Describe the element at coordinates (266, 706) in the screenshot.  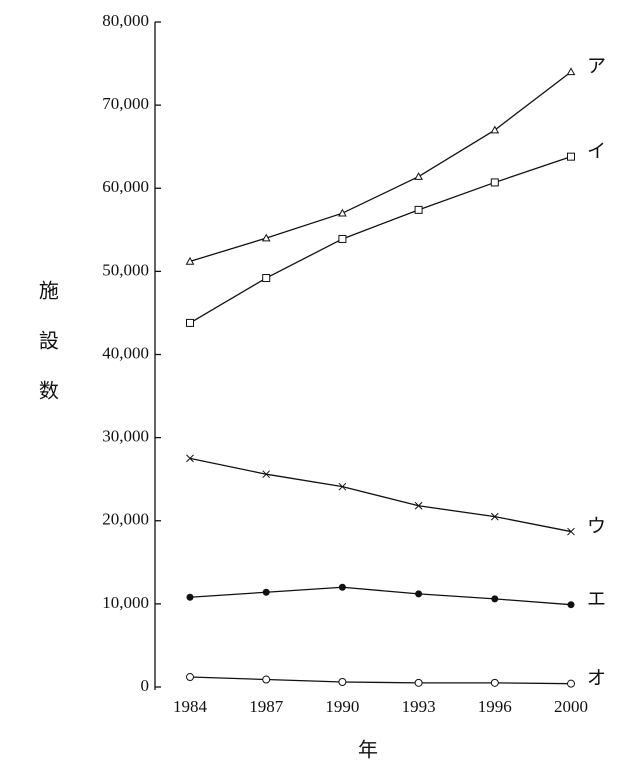
I see `x-tick-label: 1987` at that location.